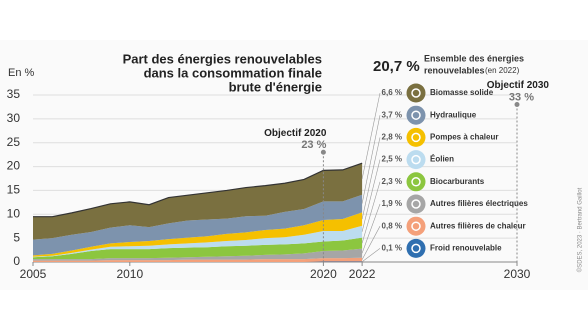 The image size is (588, 330). Describe the element at coordinates (275, 86) in the screenshot. I see `chart-title: brute d'énergie` at that location.